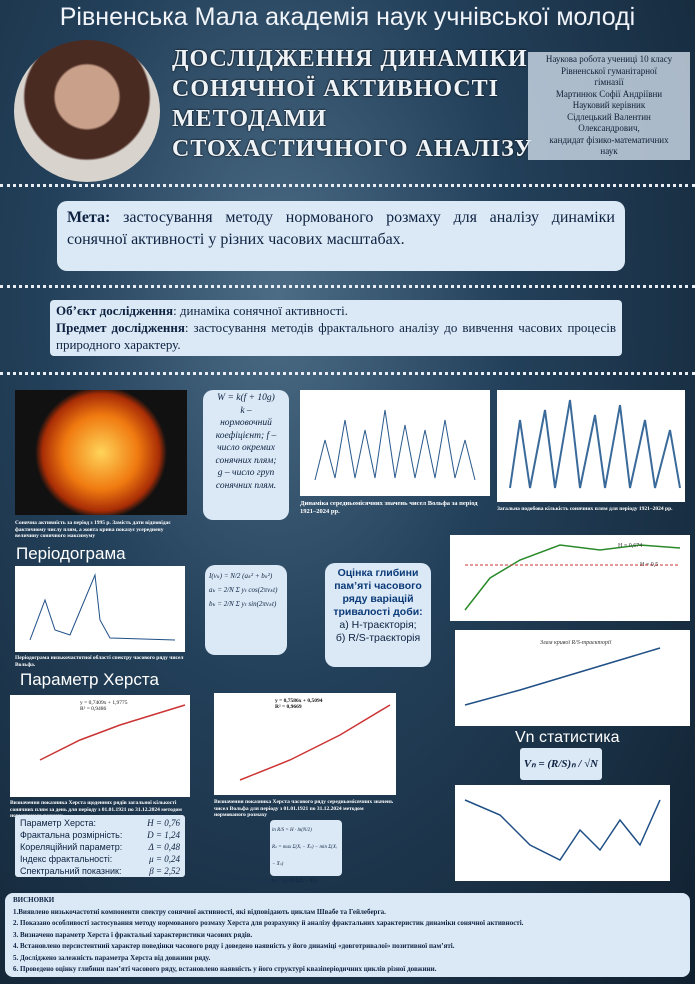 The image size is (695, 984). I want to click on sun-image, so click(101, 452).